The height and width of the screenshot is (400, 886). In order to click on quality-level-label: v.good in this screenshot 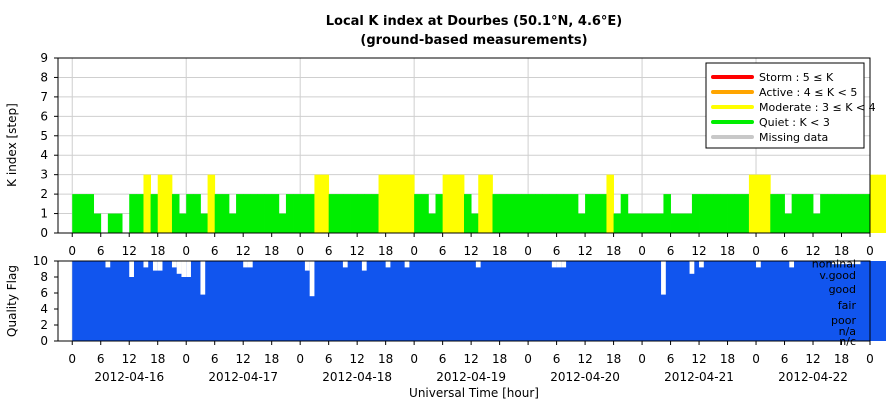, I will do `click(837, 275)`.